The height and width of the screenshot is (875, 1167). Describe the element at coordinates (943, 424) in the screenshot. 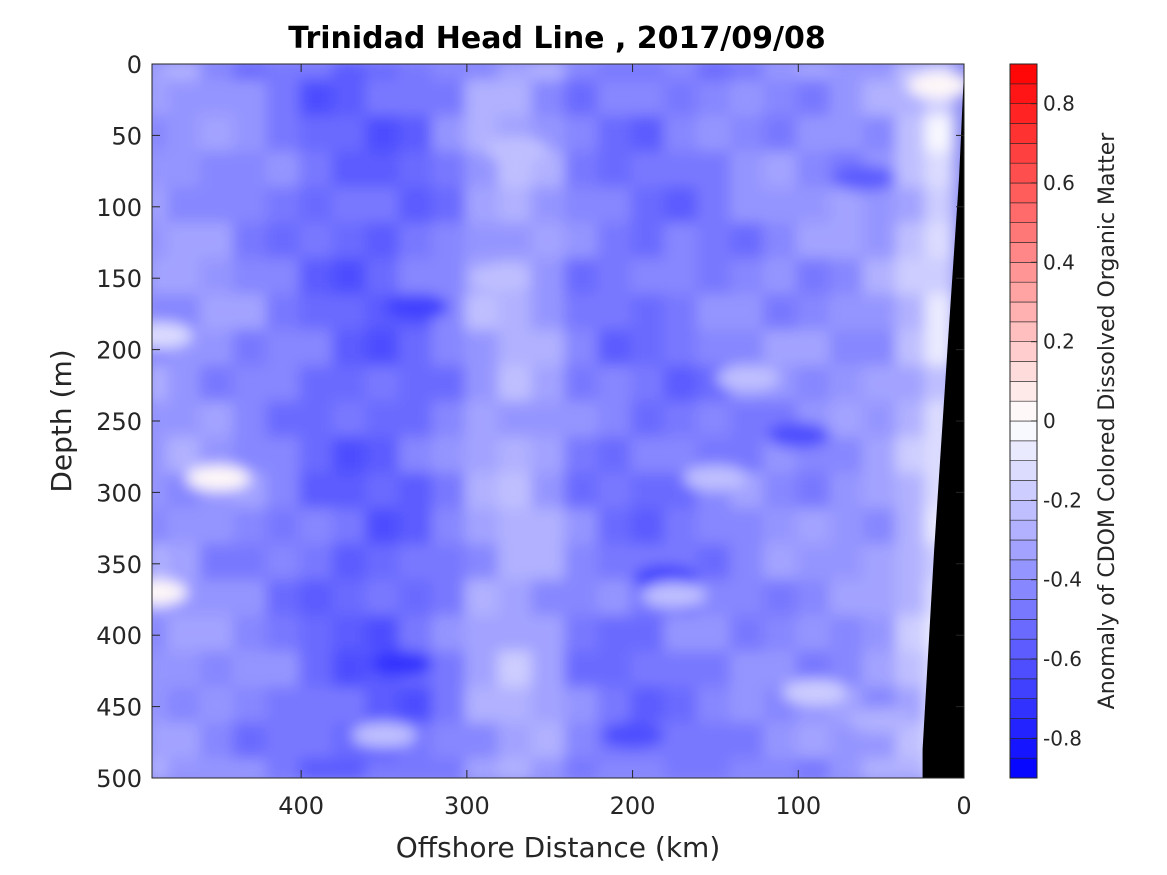

I see `seafloor-bathymetry` at that location.